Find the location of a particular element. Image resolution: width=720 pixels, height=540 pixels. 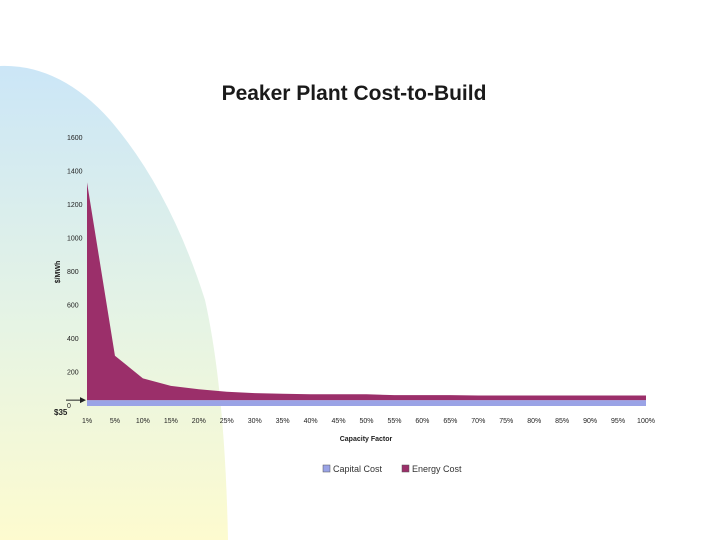

x-tick-label: 10% is located at coordinates (143, 421).